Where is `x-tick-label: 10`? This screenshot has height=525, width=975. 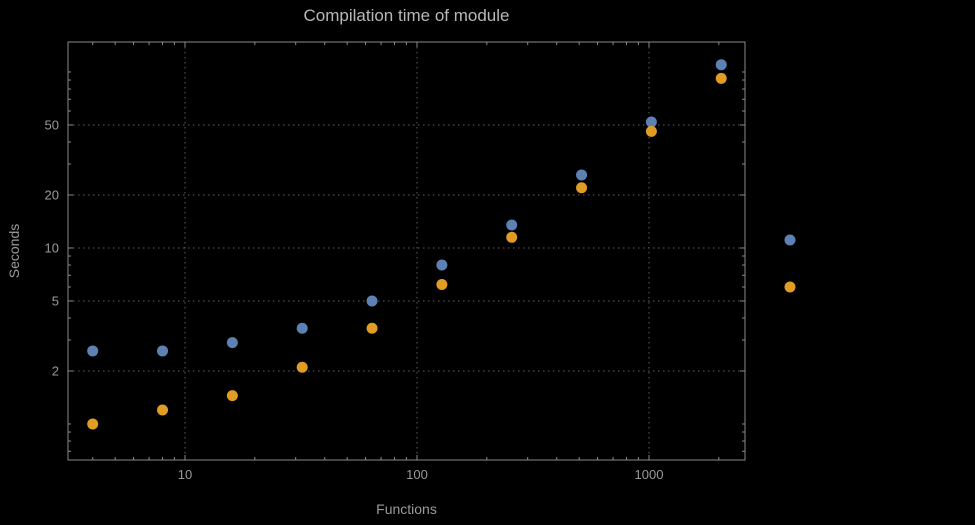
x-tick-label: 10 is located at coordinates (185, 474).